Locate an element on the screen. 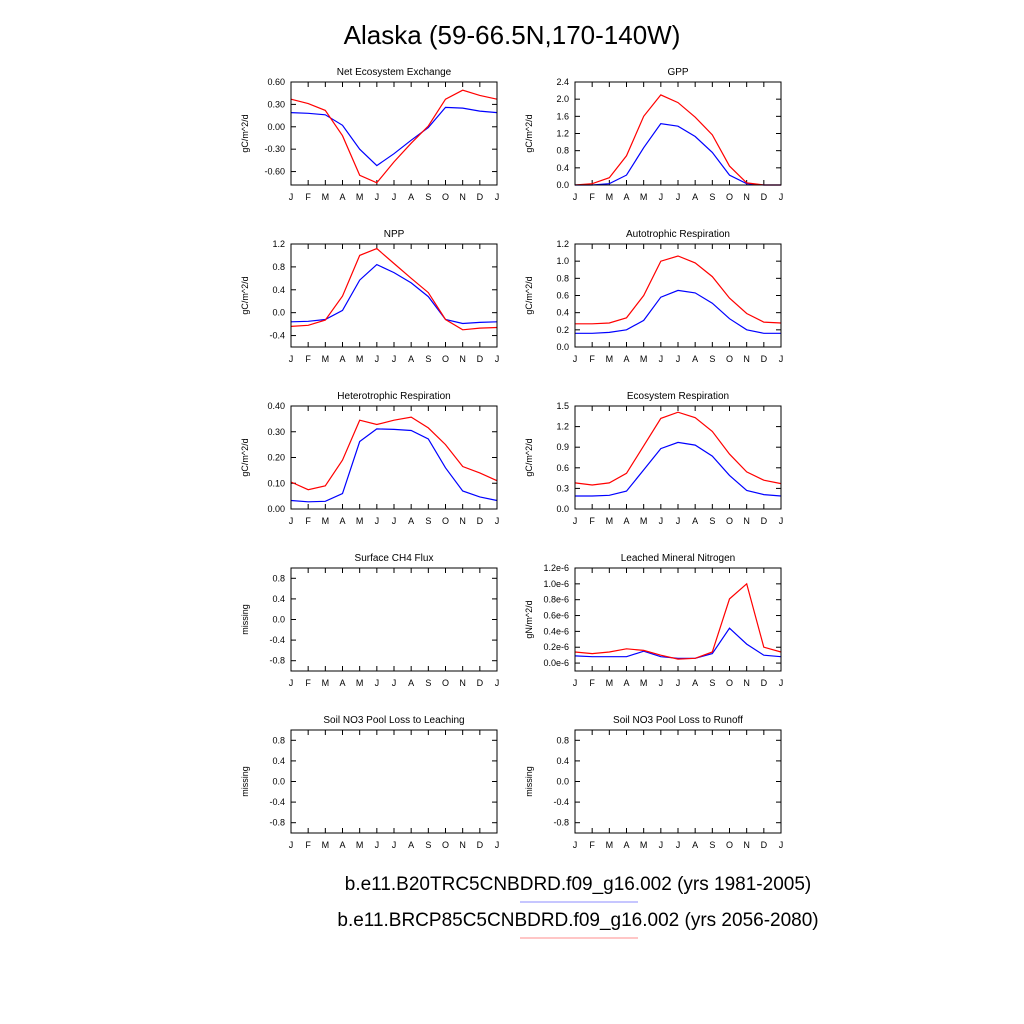 This screenshot has width=1024, height=1024. x-tick-label: F is located at coordinates (592, 521).